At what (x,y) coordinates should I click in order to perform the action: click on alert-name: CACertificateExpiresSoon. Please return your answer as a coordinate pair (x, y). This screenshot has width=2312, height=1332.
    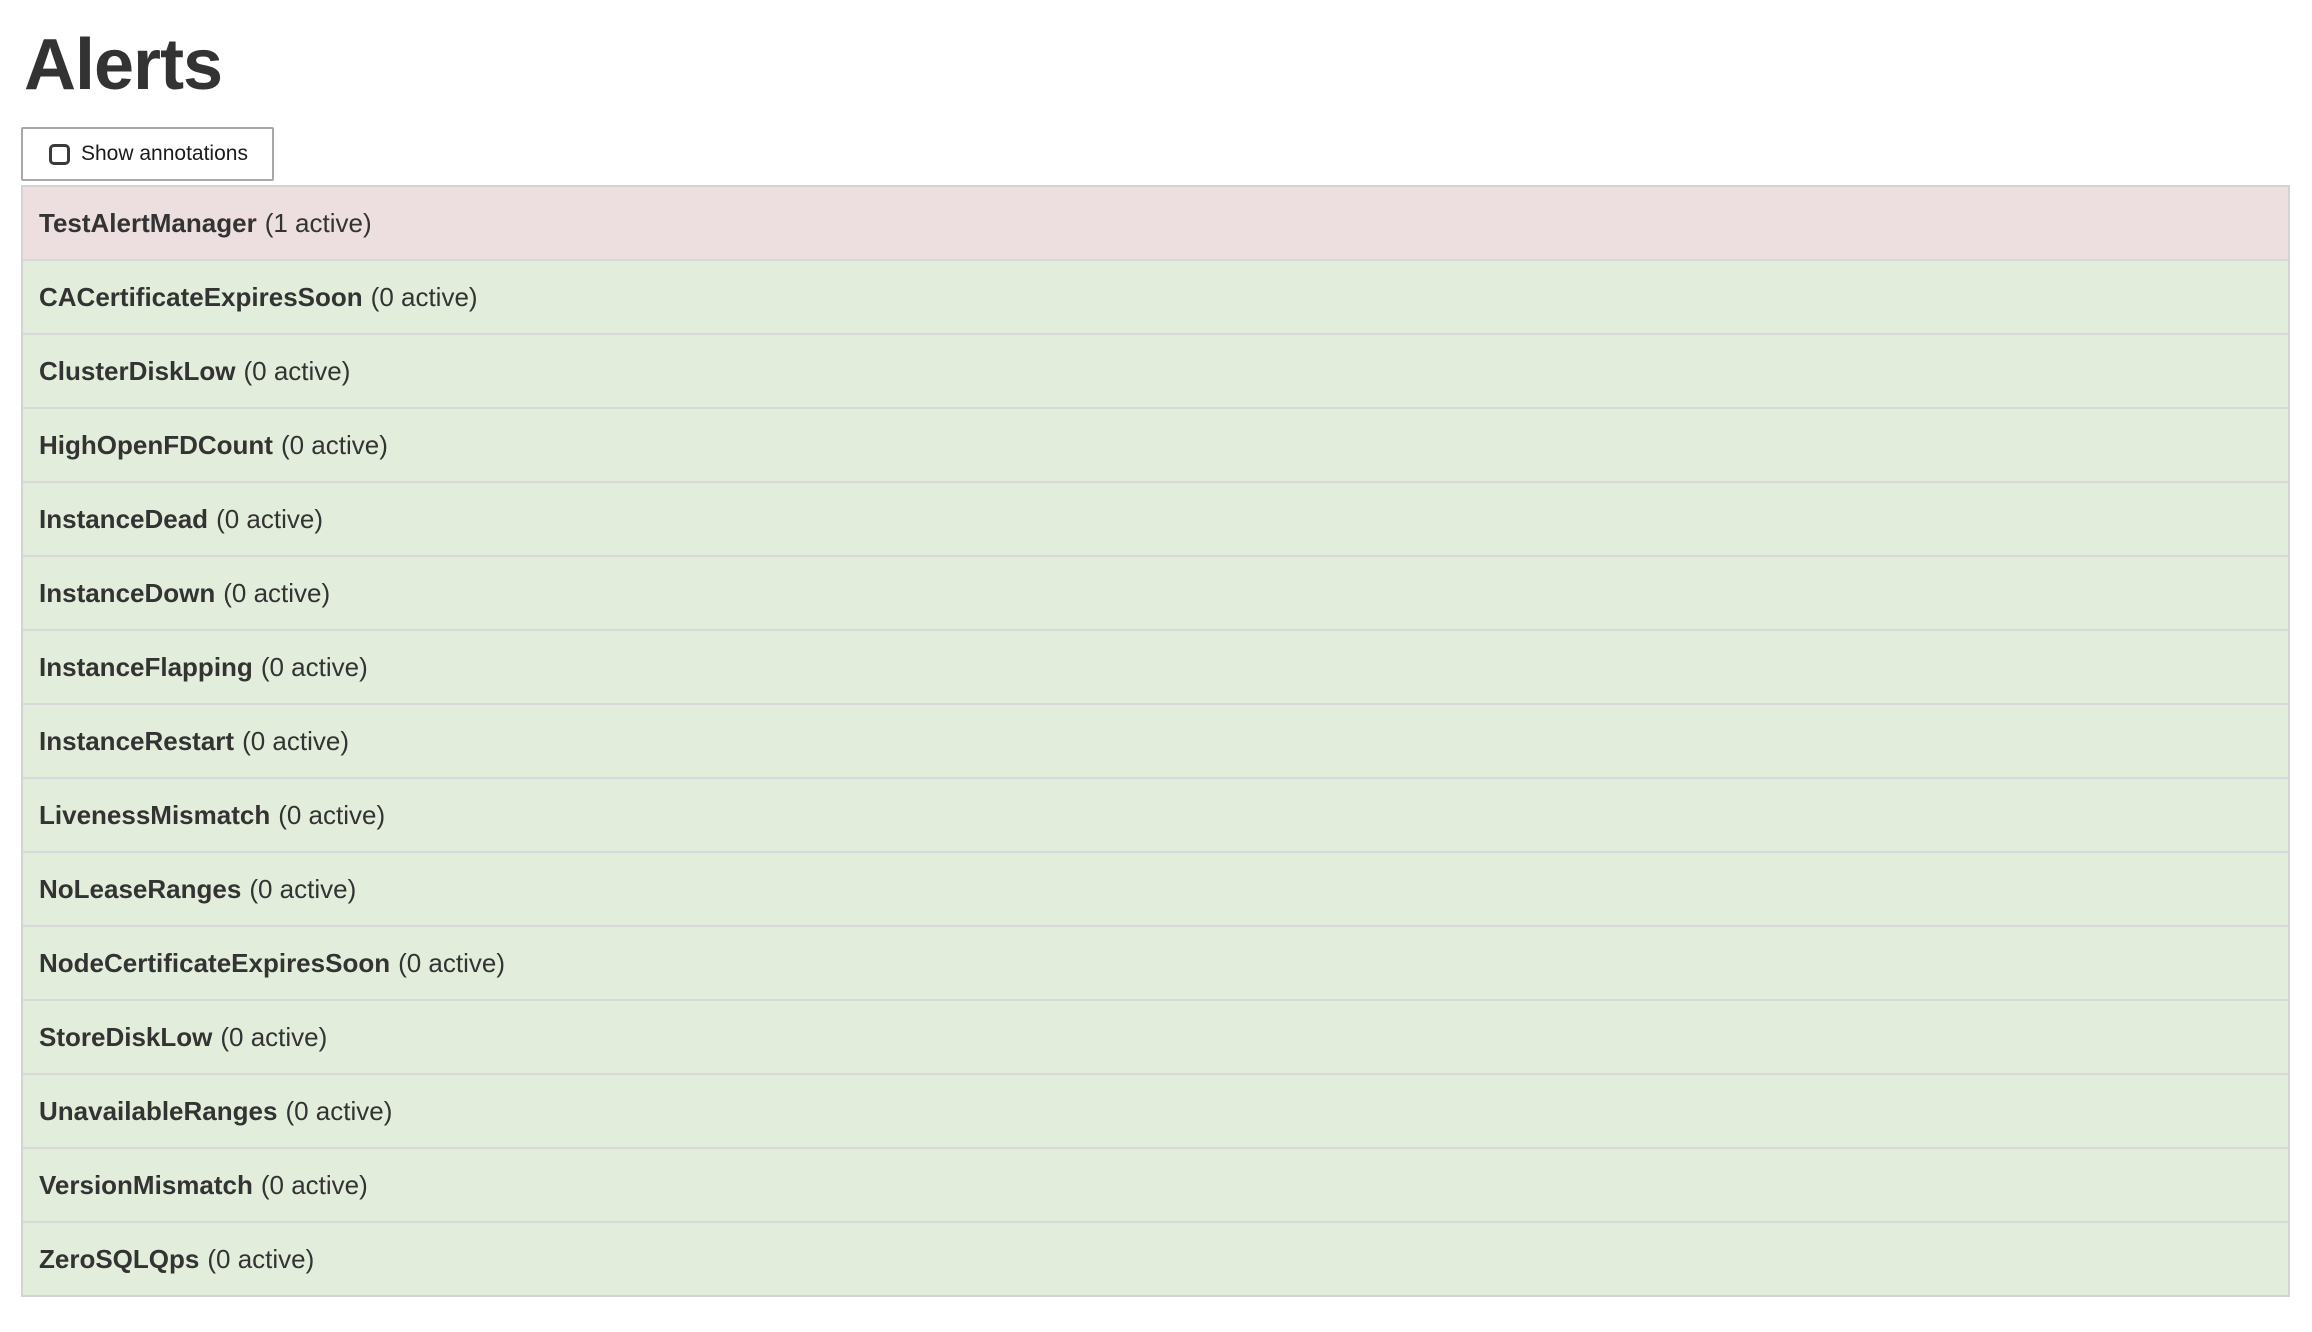
    Looking at the image, I should click on (201, 296).